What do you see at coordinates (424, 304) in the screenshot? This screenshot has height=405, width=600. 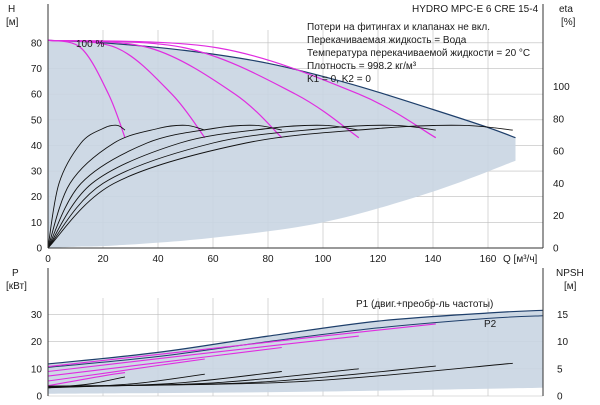 I see `p1-label: P1 (двиг.+преобр-ль частоты)` at bounding box center [424, 304].